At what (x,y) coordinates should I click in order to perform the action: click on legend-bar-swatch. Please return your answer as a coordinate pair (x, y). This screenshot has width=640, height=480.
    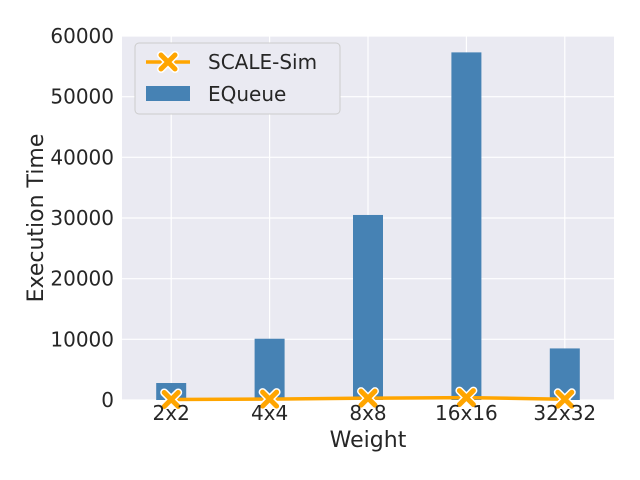
    Looking at the image, I should click on (168, 93).